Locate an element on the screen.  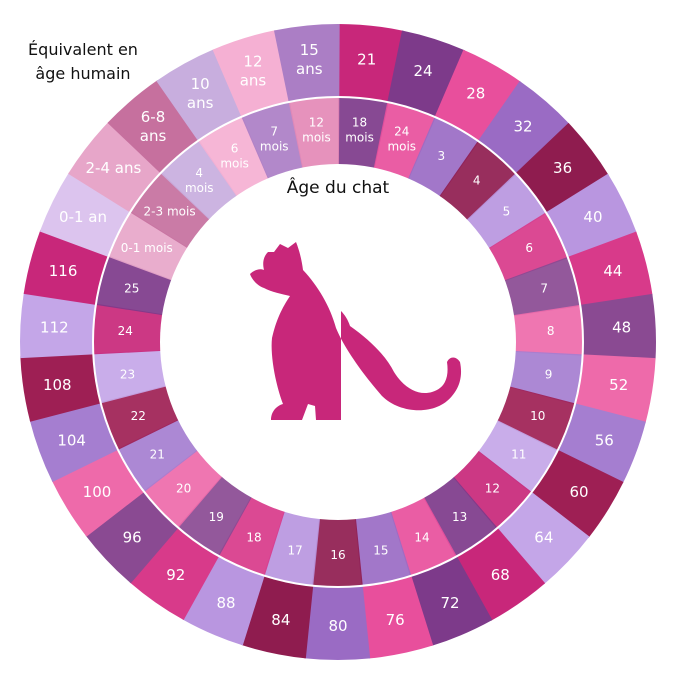
cat-age-value: 19 is located at coordinates (216, 517).